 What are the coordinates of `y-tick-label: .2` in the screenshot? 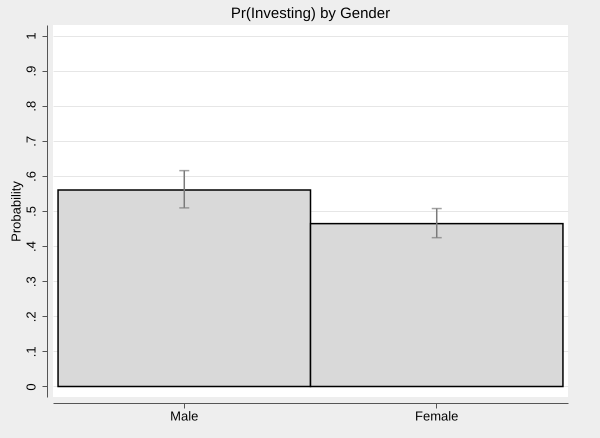 It's located at (31, 316).